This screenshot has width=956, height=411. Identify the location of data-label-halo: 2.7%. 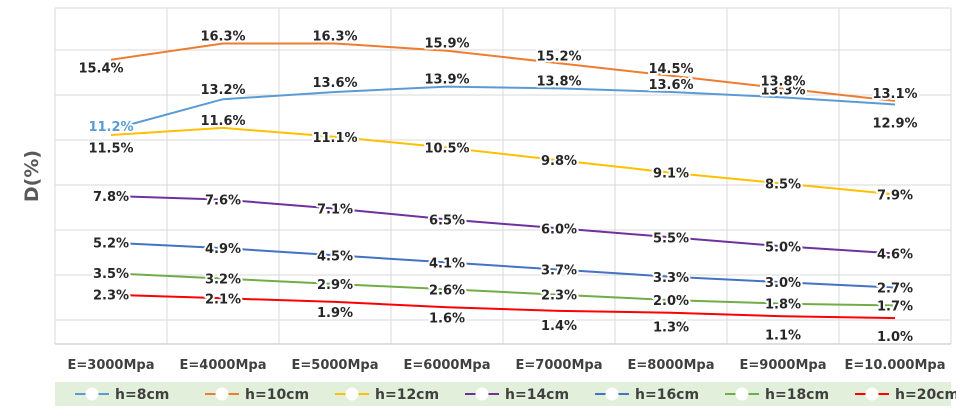
(895, 289).